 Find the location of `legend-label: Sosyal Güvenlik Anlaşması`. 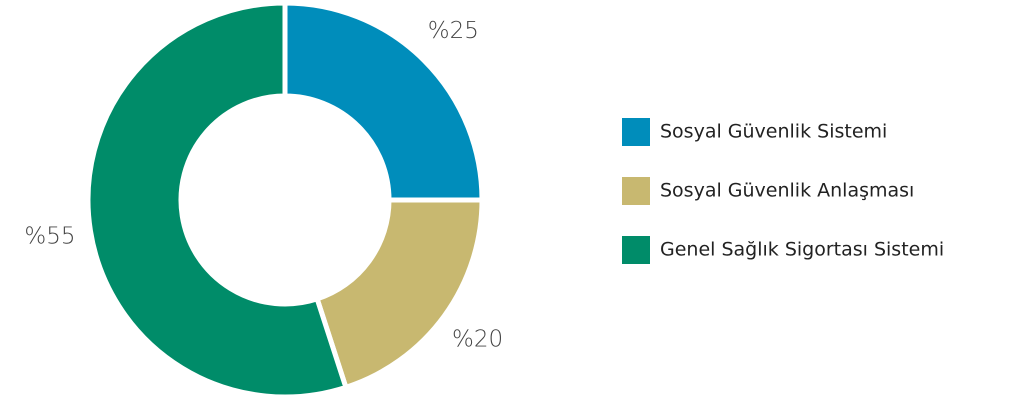

legend-label: Sosyal Güvenlik Anlaşması is located at coordinates (787, 191).